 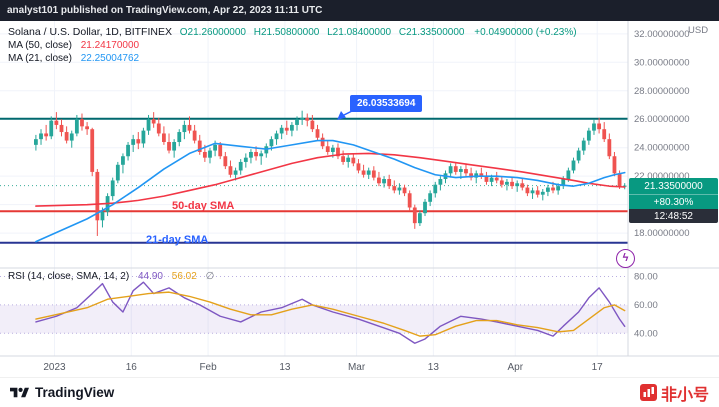 I want to click on ma50-line, so click(x=330, y=179).